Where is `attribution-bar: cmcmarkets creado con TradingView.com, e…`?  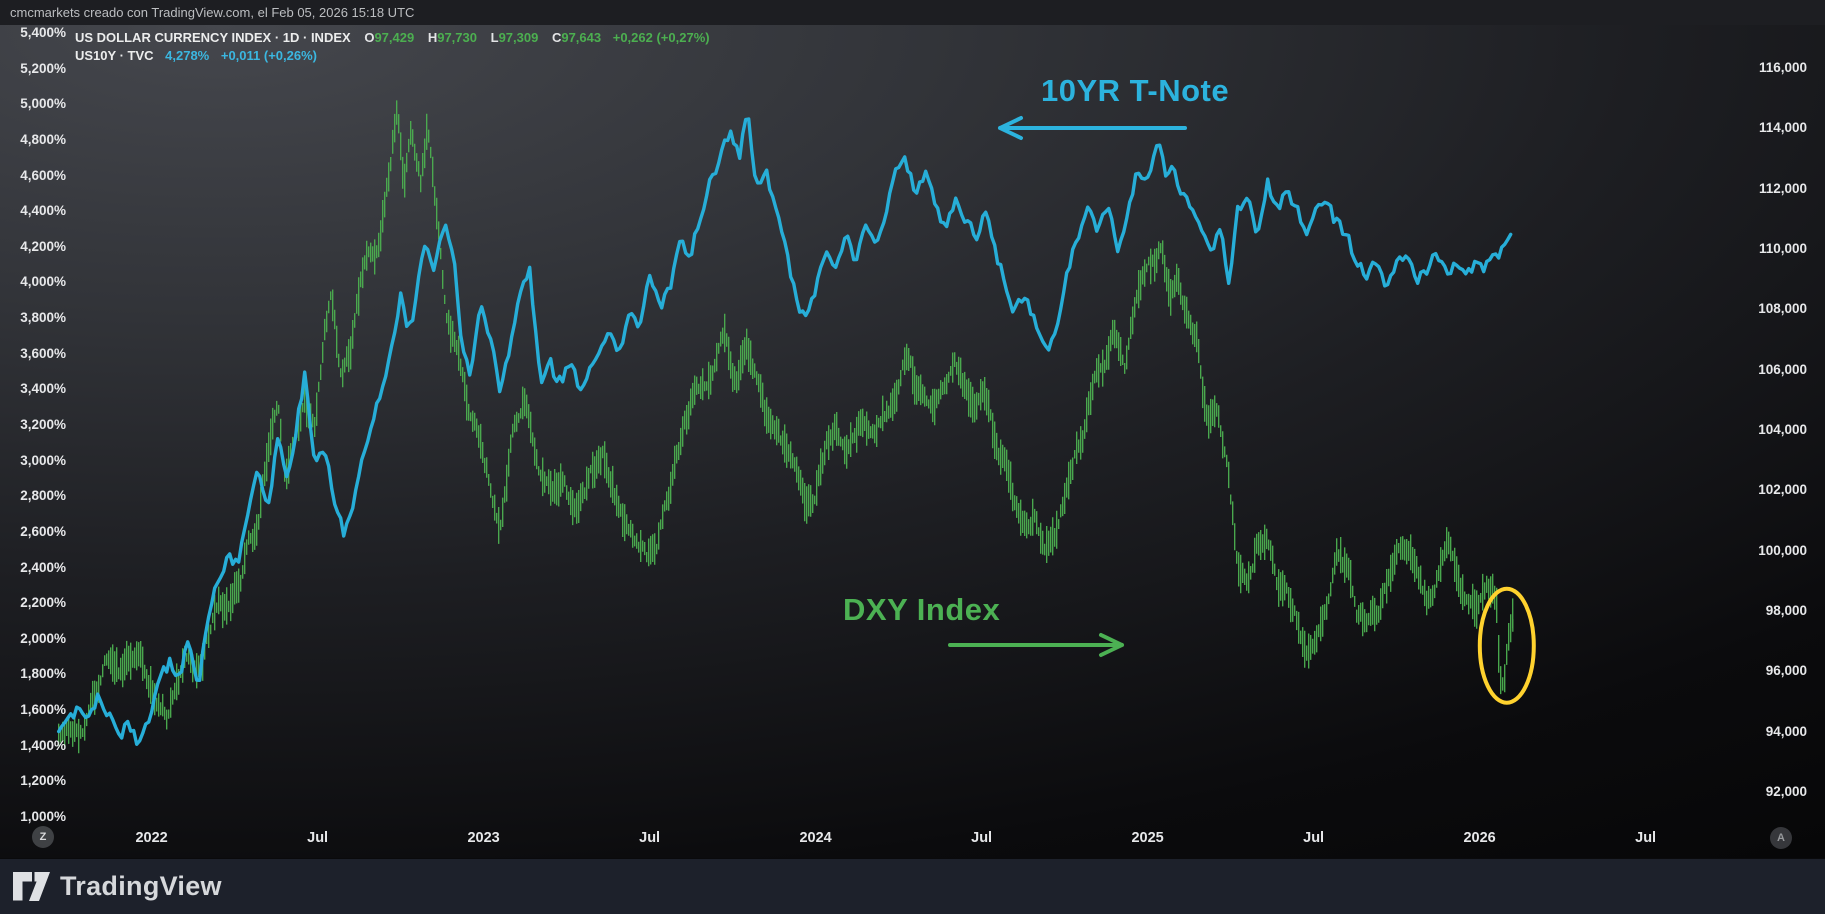 attribution-bar: cmcmarkets creado con TradingView.com, e… is located at coordinates (912, 12).